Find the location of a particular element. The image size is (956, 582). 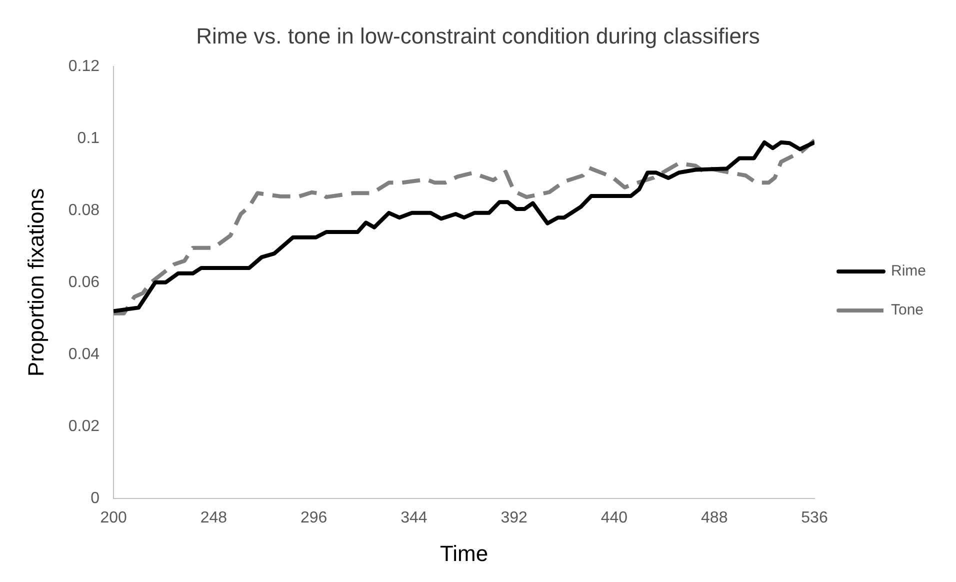

legend-label: Rime is located at coordinates (908, 271).